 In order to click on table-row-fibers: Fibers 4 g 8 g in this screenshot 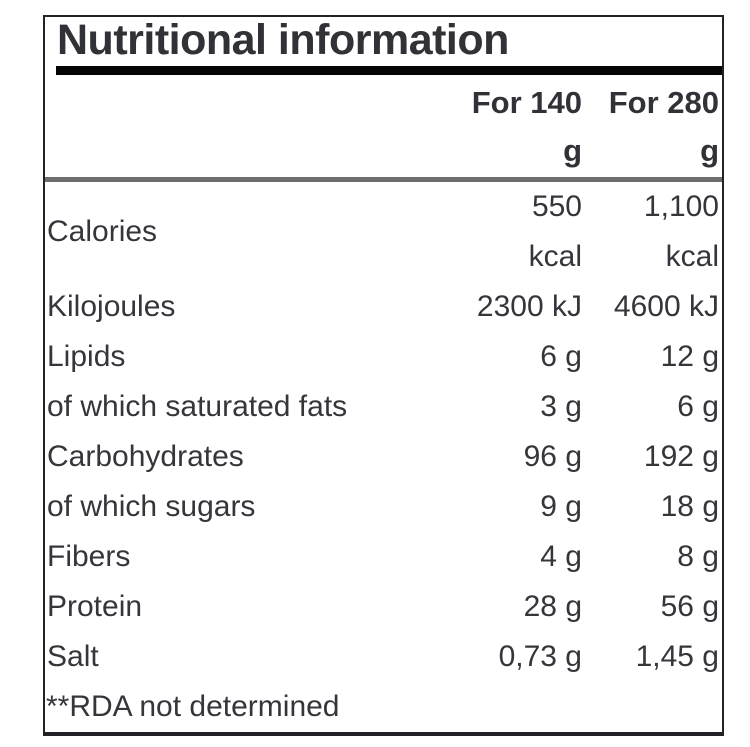, I will do `click(383, 557)`.